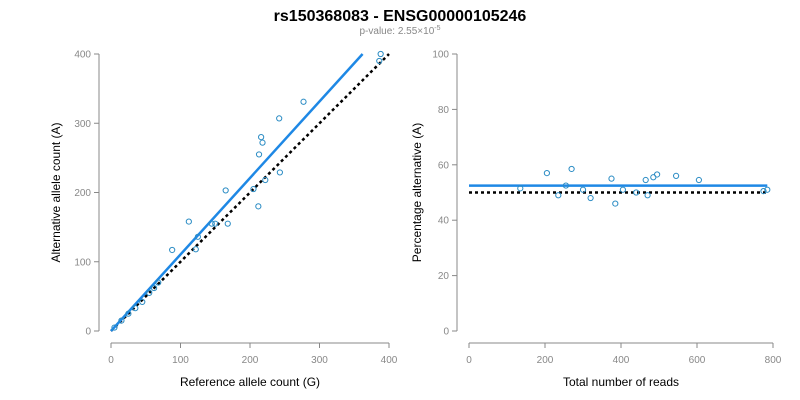 The width and height of the screenshot is (800, 400). I want to click on p-value-exponent: -5, so click(437, 28).